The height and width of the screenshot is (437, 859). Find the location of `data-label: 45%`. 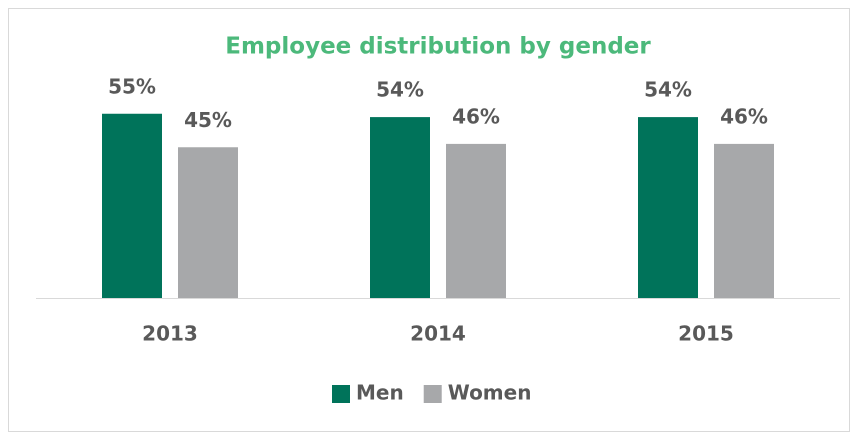

data-label: 45% is located at coordinates (208, 120).